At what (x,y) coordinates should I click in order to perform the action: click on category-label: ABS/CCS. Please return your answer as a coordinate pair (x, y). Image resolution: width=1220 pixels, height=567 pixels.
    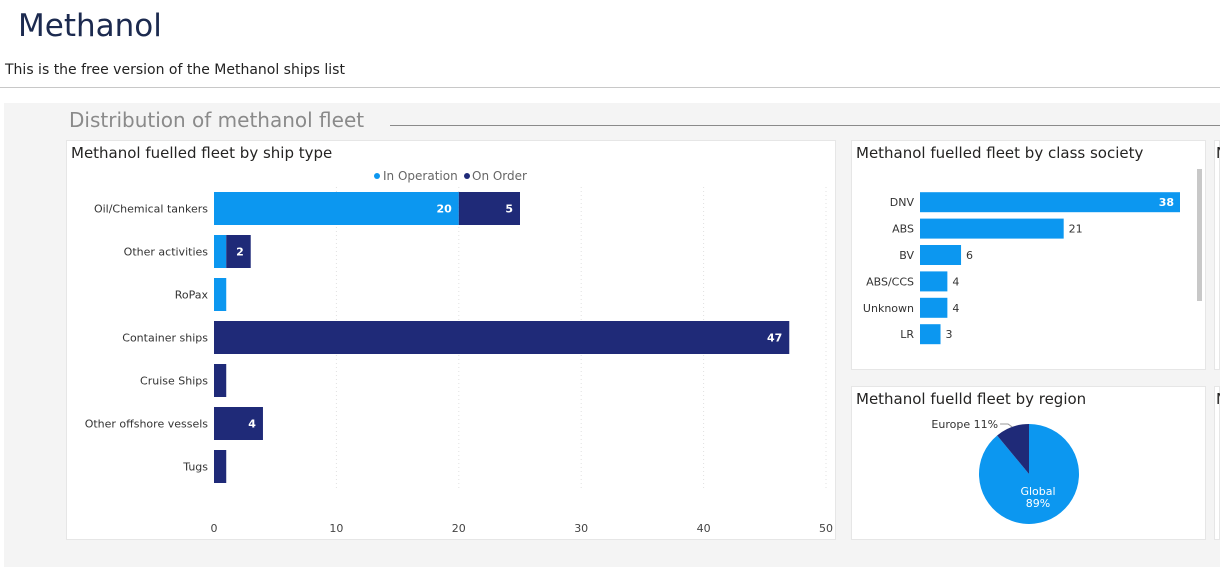
    Looking at the image, I should click on (890, 281).